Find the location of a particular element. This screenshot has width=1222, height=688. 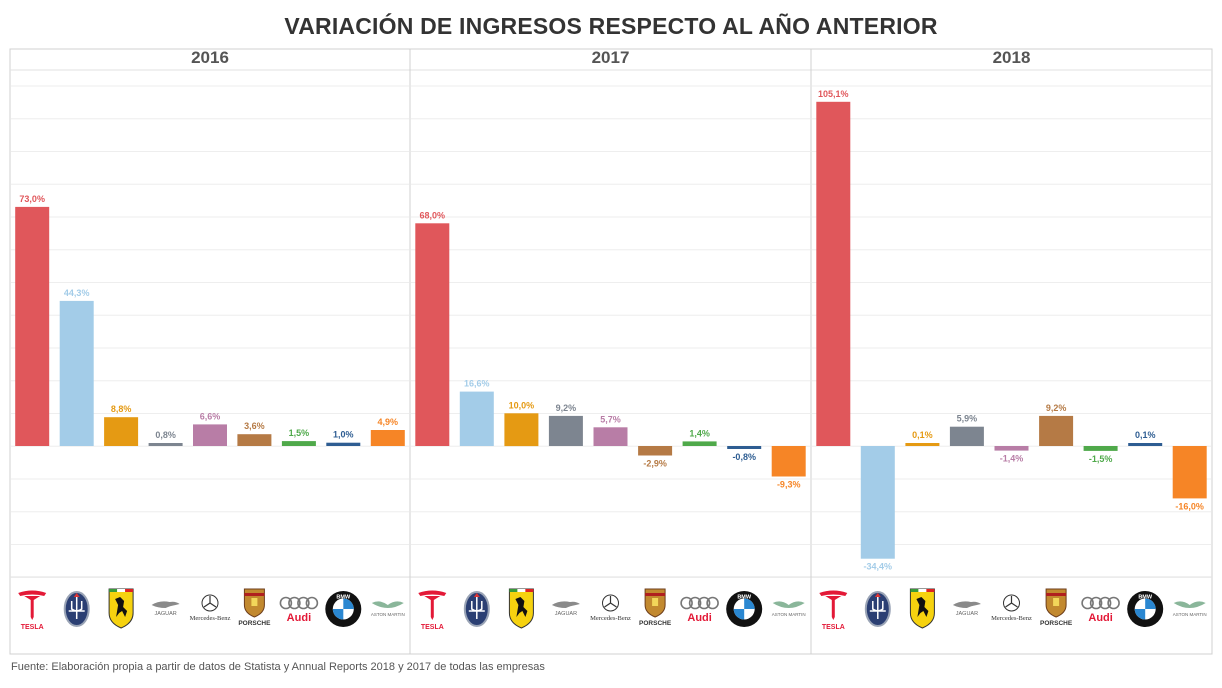

panel-year-label: 2018 is located at coordinates (1012, 57).